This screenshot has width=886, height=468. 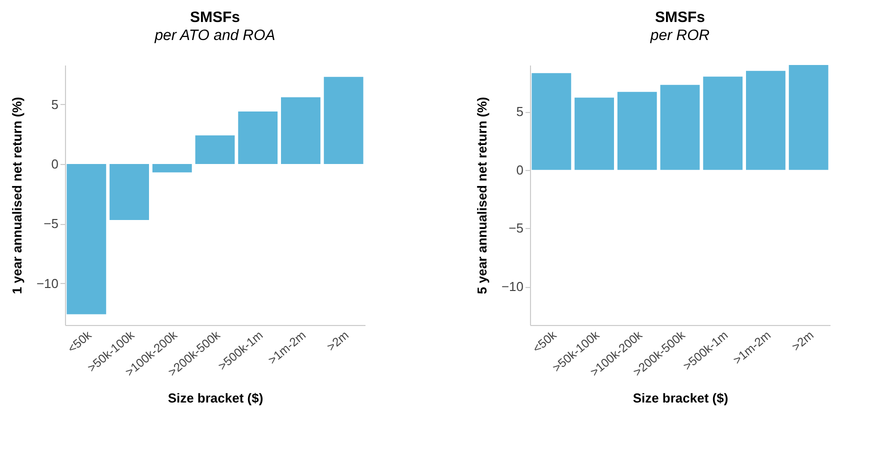 What do you see at coordinates (16, 195) in the screenshot?
I see `y-axis-title: 1 year annualised net return (%)` at bounding box center [16, 195].